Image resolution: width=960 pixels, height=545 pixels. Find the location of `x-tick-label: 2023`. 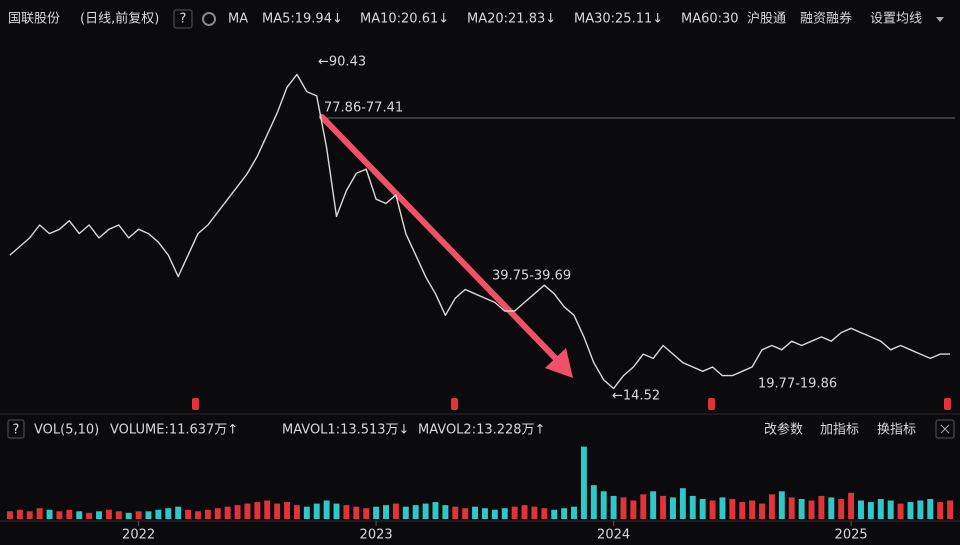

x-tick-label: 2023 is located at coordinates (376, 535).